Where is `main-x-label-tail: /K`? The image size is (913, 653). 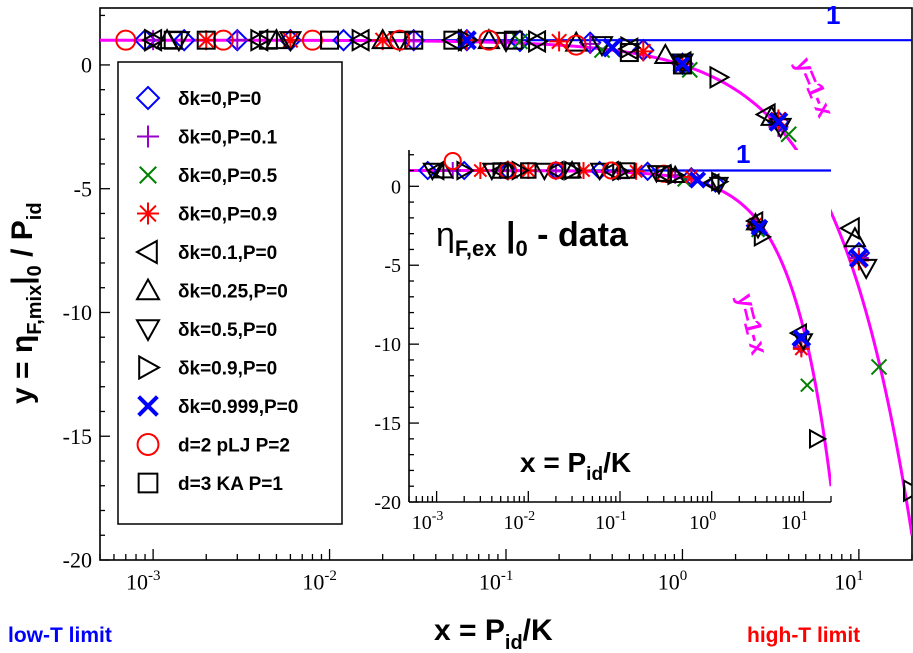
main-x-label-tail: /K is located at coordinates (538, 630).